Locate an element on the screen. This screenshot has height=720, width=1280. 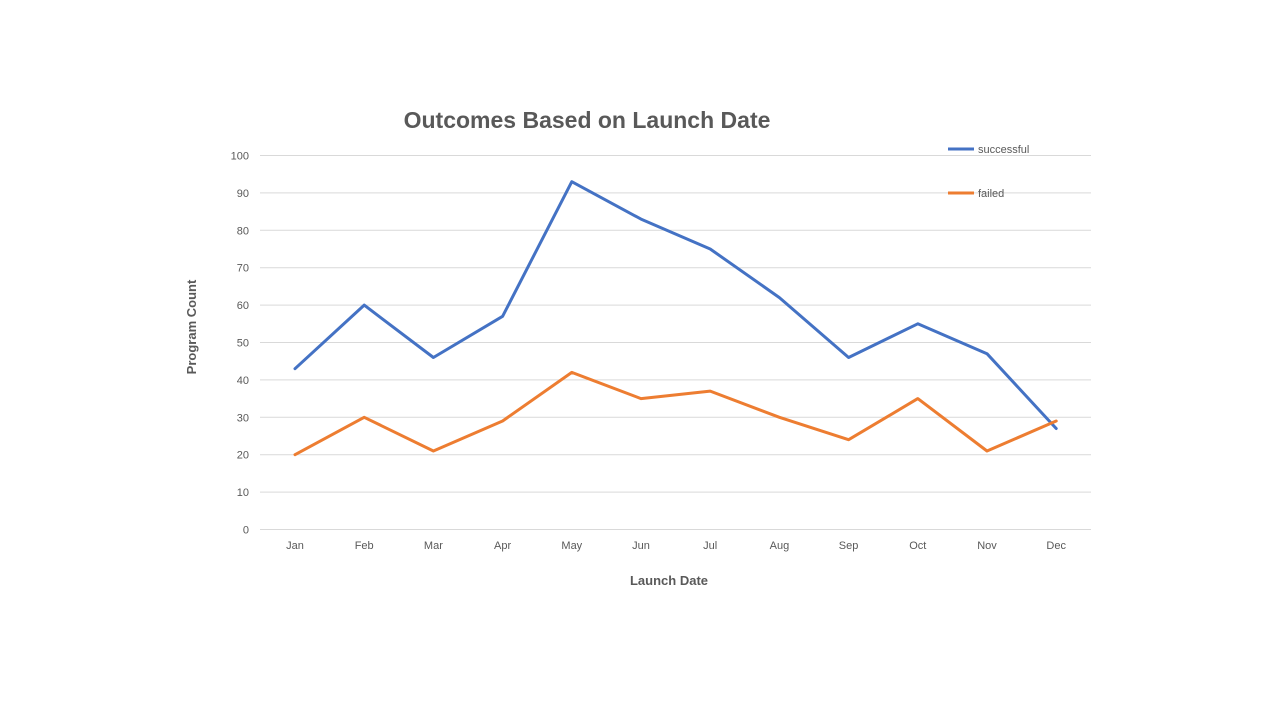
x-tick-label: May is located at coordinates (571, 546).